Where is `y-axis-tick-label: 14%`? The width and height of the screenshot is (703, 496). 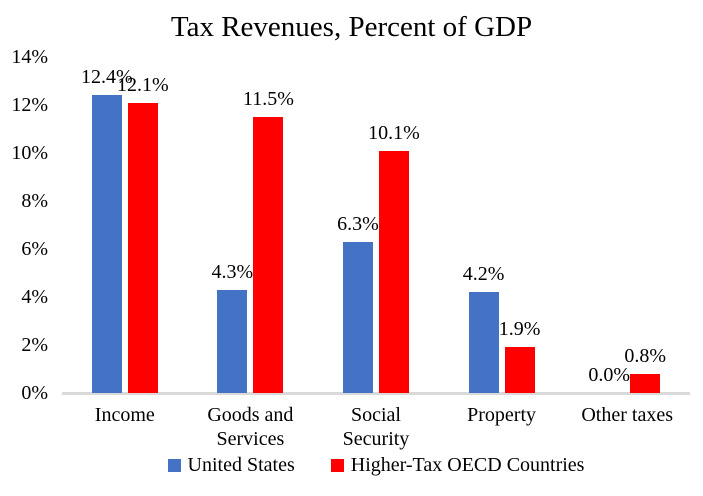 y-axis-tick-label: 14% is located at coordinates (29, 57).